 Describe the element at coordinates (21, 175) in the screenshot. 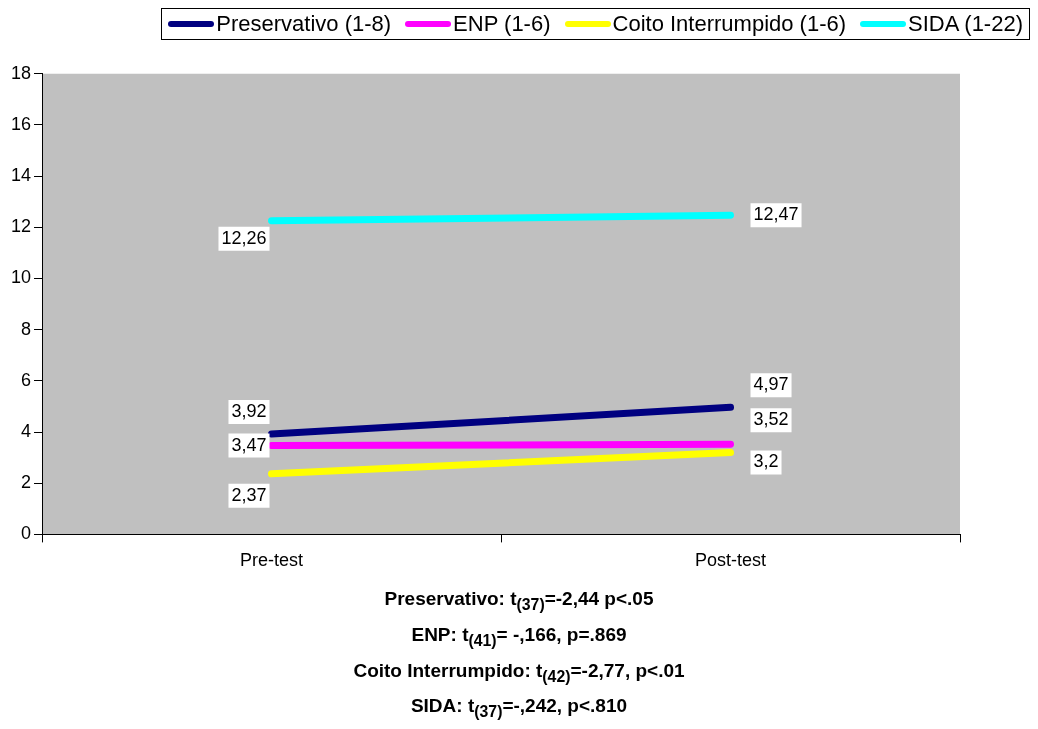

I see `y-tick-label: 14` at that location.